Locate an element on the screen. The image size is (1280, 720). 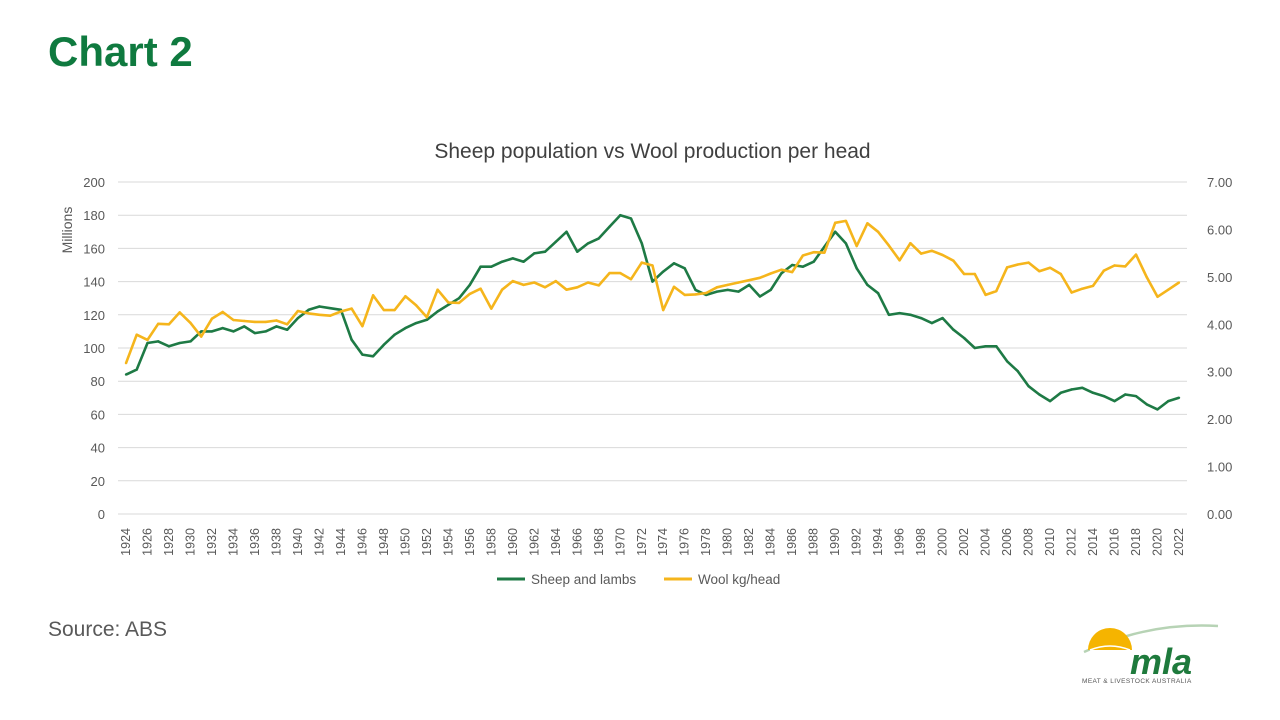
x-tick-label: 1930 is located at coordinates (190, 542).